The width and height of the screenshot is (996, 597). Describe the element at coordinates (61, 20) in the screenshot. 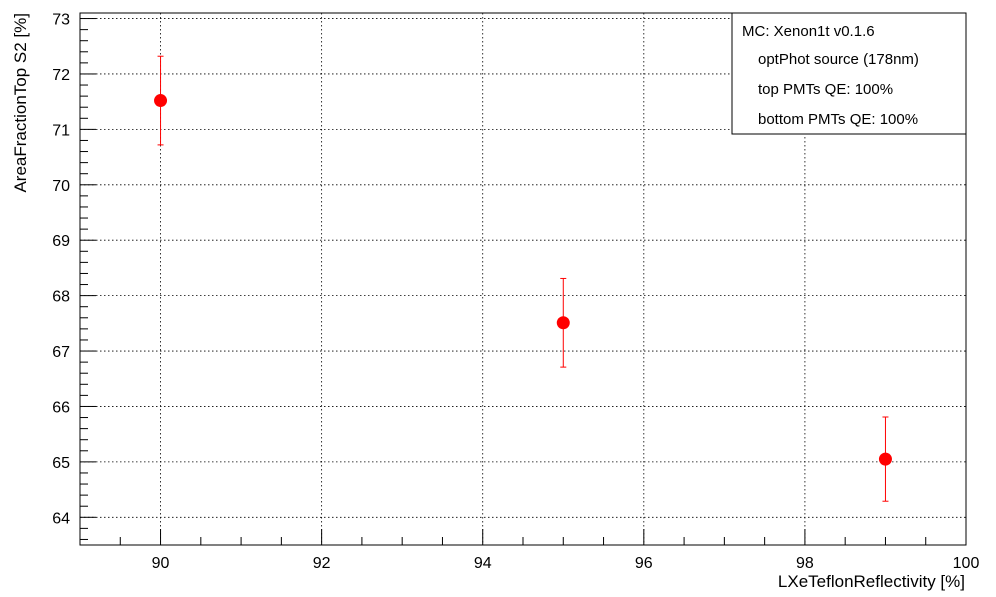

I see `y-tick-label: 73` at that location.